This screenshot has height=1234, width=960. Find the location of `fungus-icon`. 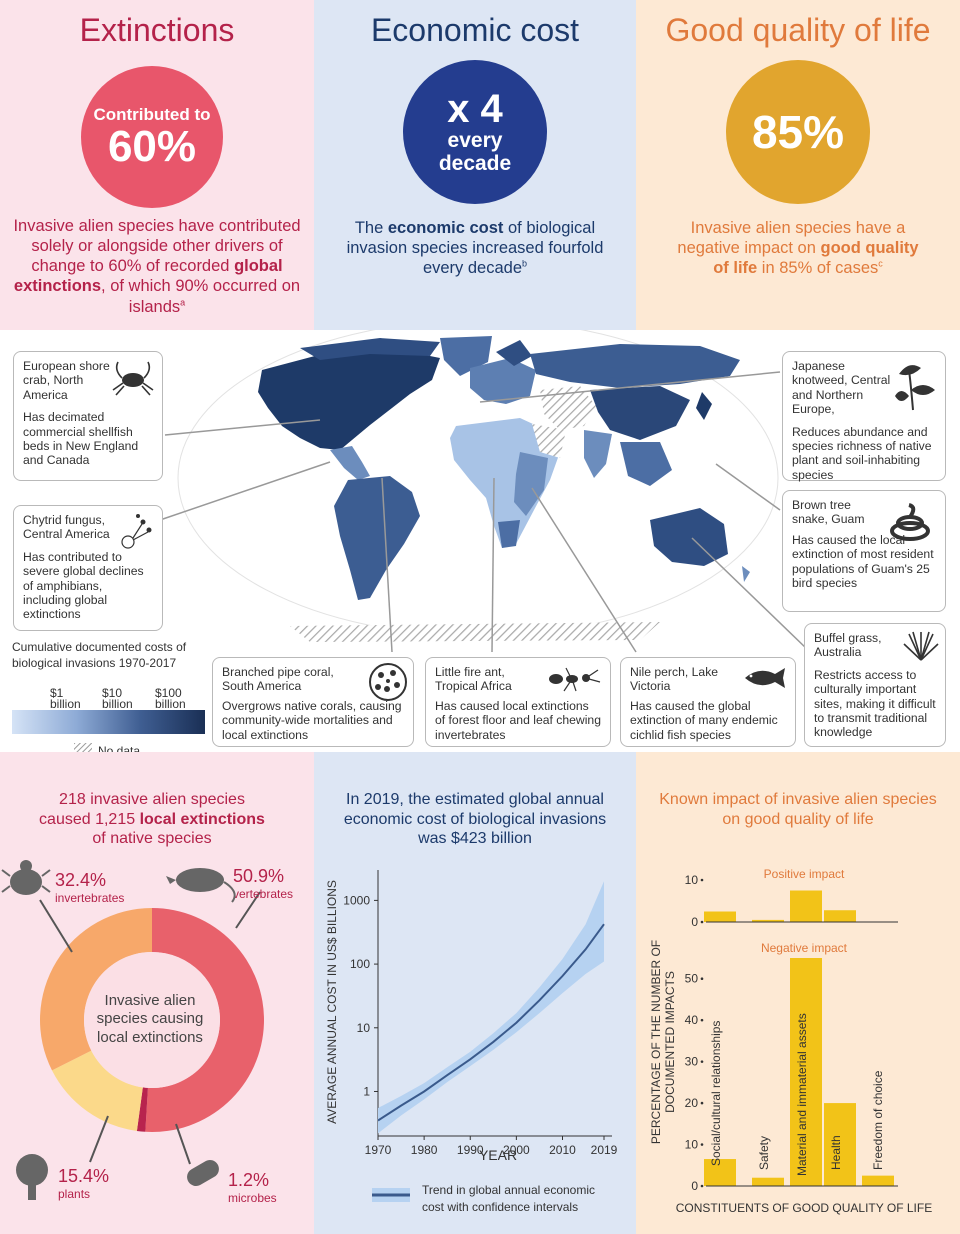

fungus-icon is located at coordinates (136, 531).